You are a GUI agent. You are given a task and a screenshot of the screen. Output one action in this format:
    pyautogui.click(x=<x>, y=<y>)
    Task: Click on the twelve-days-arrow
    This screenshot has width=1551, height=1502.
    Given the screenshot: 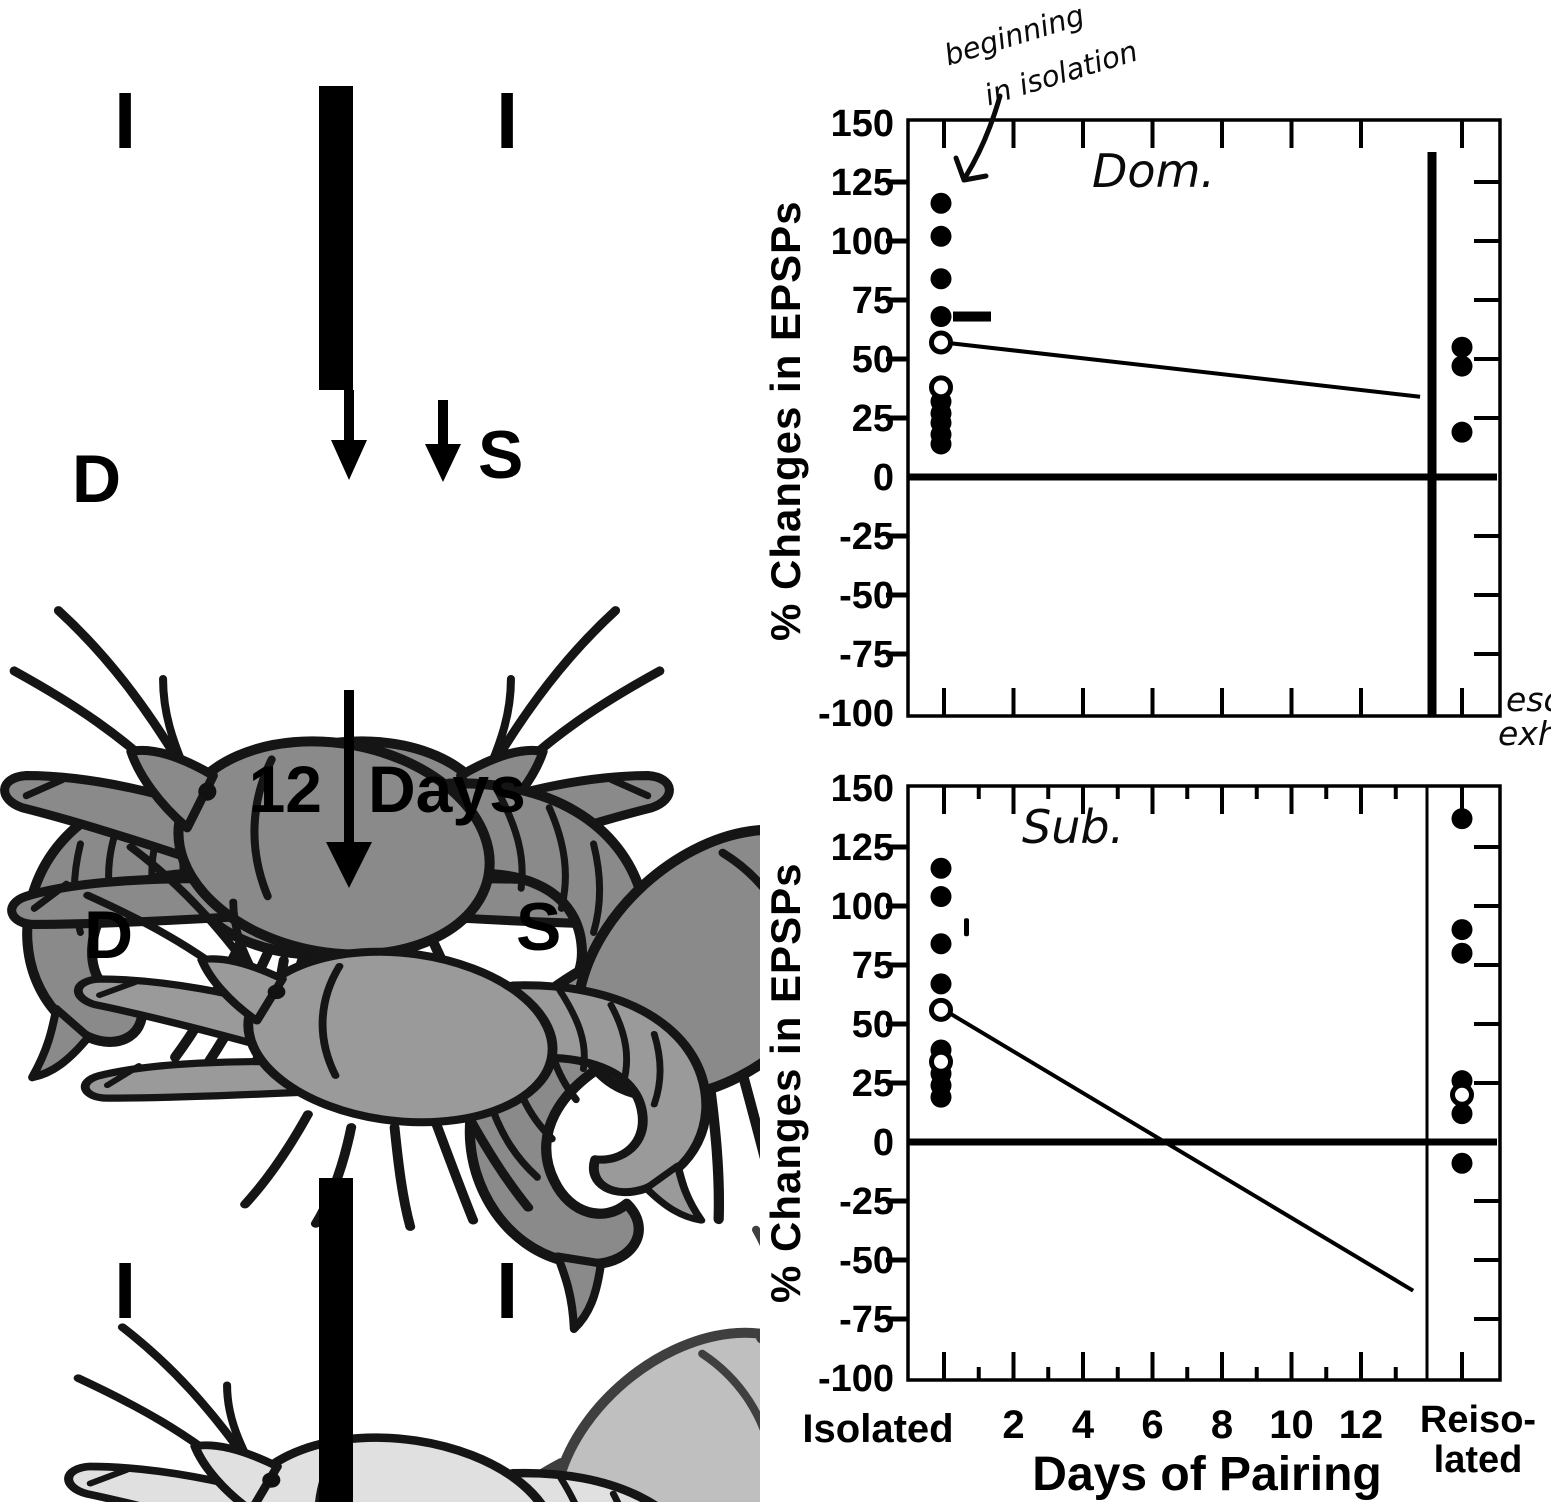 What is the action you would take?
    pyautogui.click(x=349, y=789)
    